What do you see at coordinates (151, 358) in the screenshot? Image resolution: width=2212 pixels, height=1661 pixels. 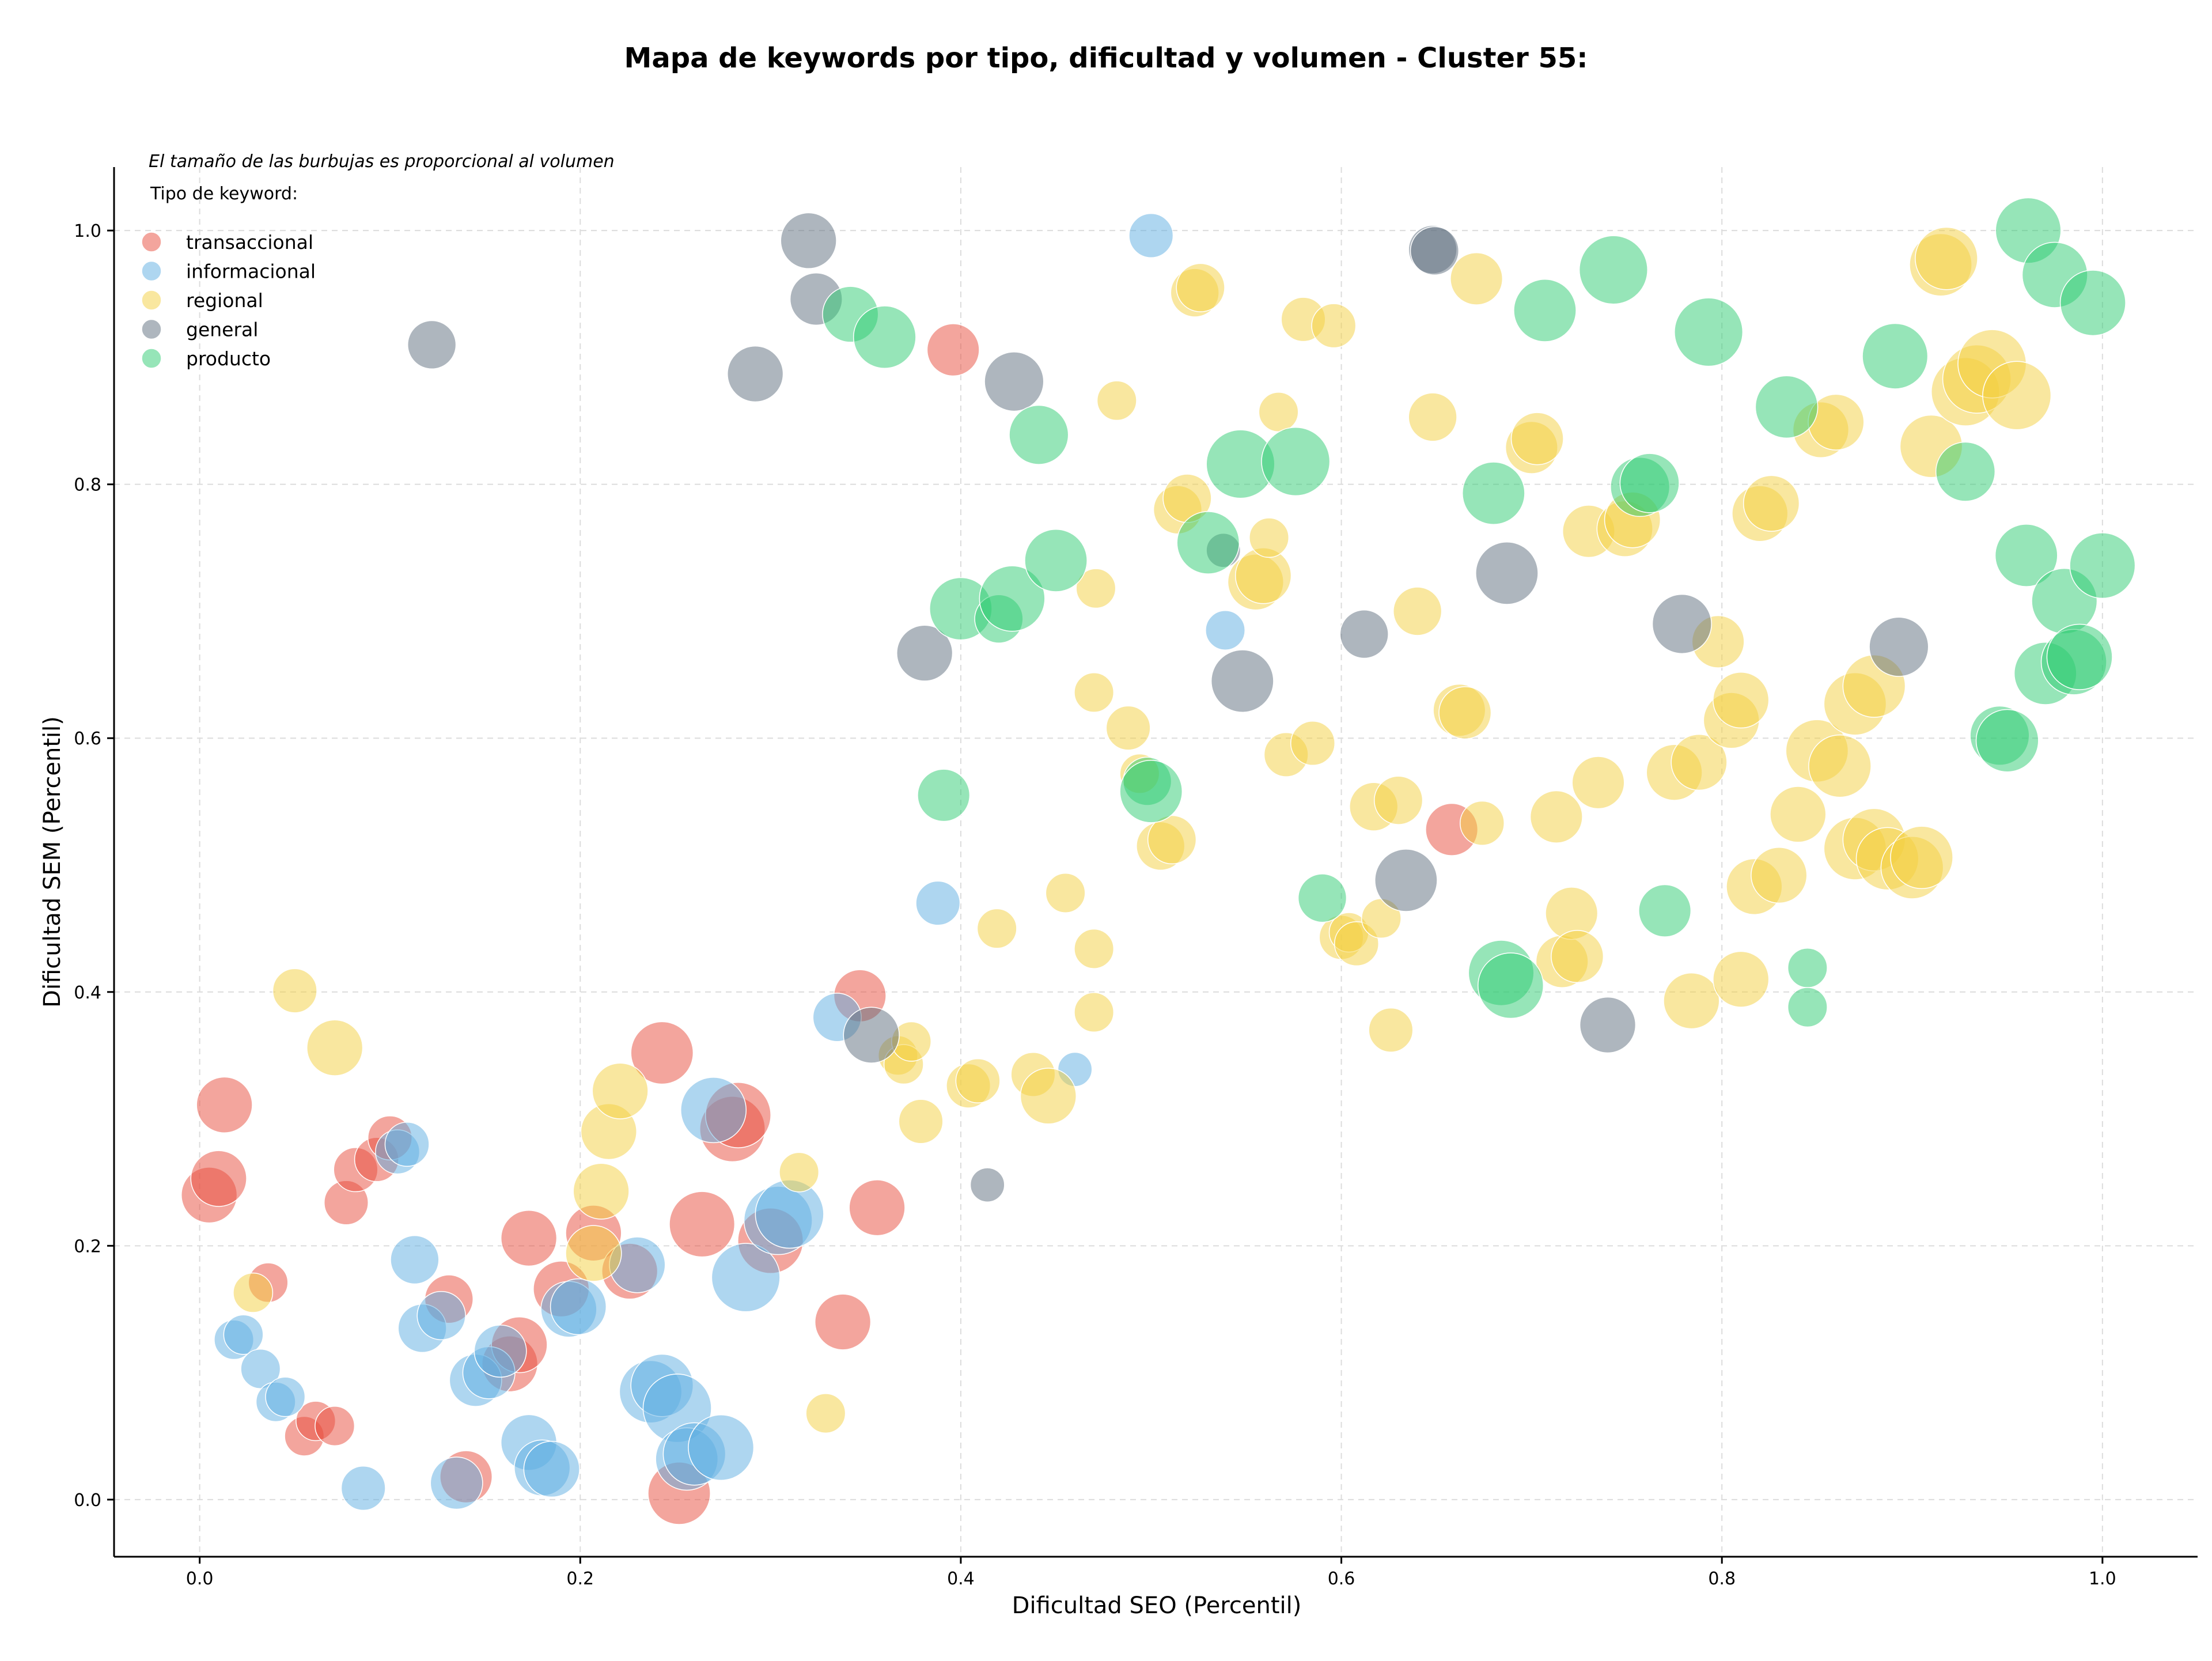 I see `legend-marker-producto` at bounding box center [151, 358].